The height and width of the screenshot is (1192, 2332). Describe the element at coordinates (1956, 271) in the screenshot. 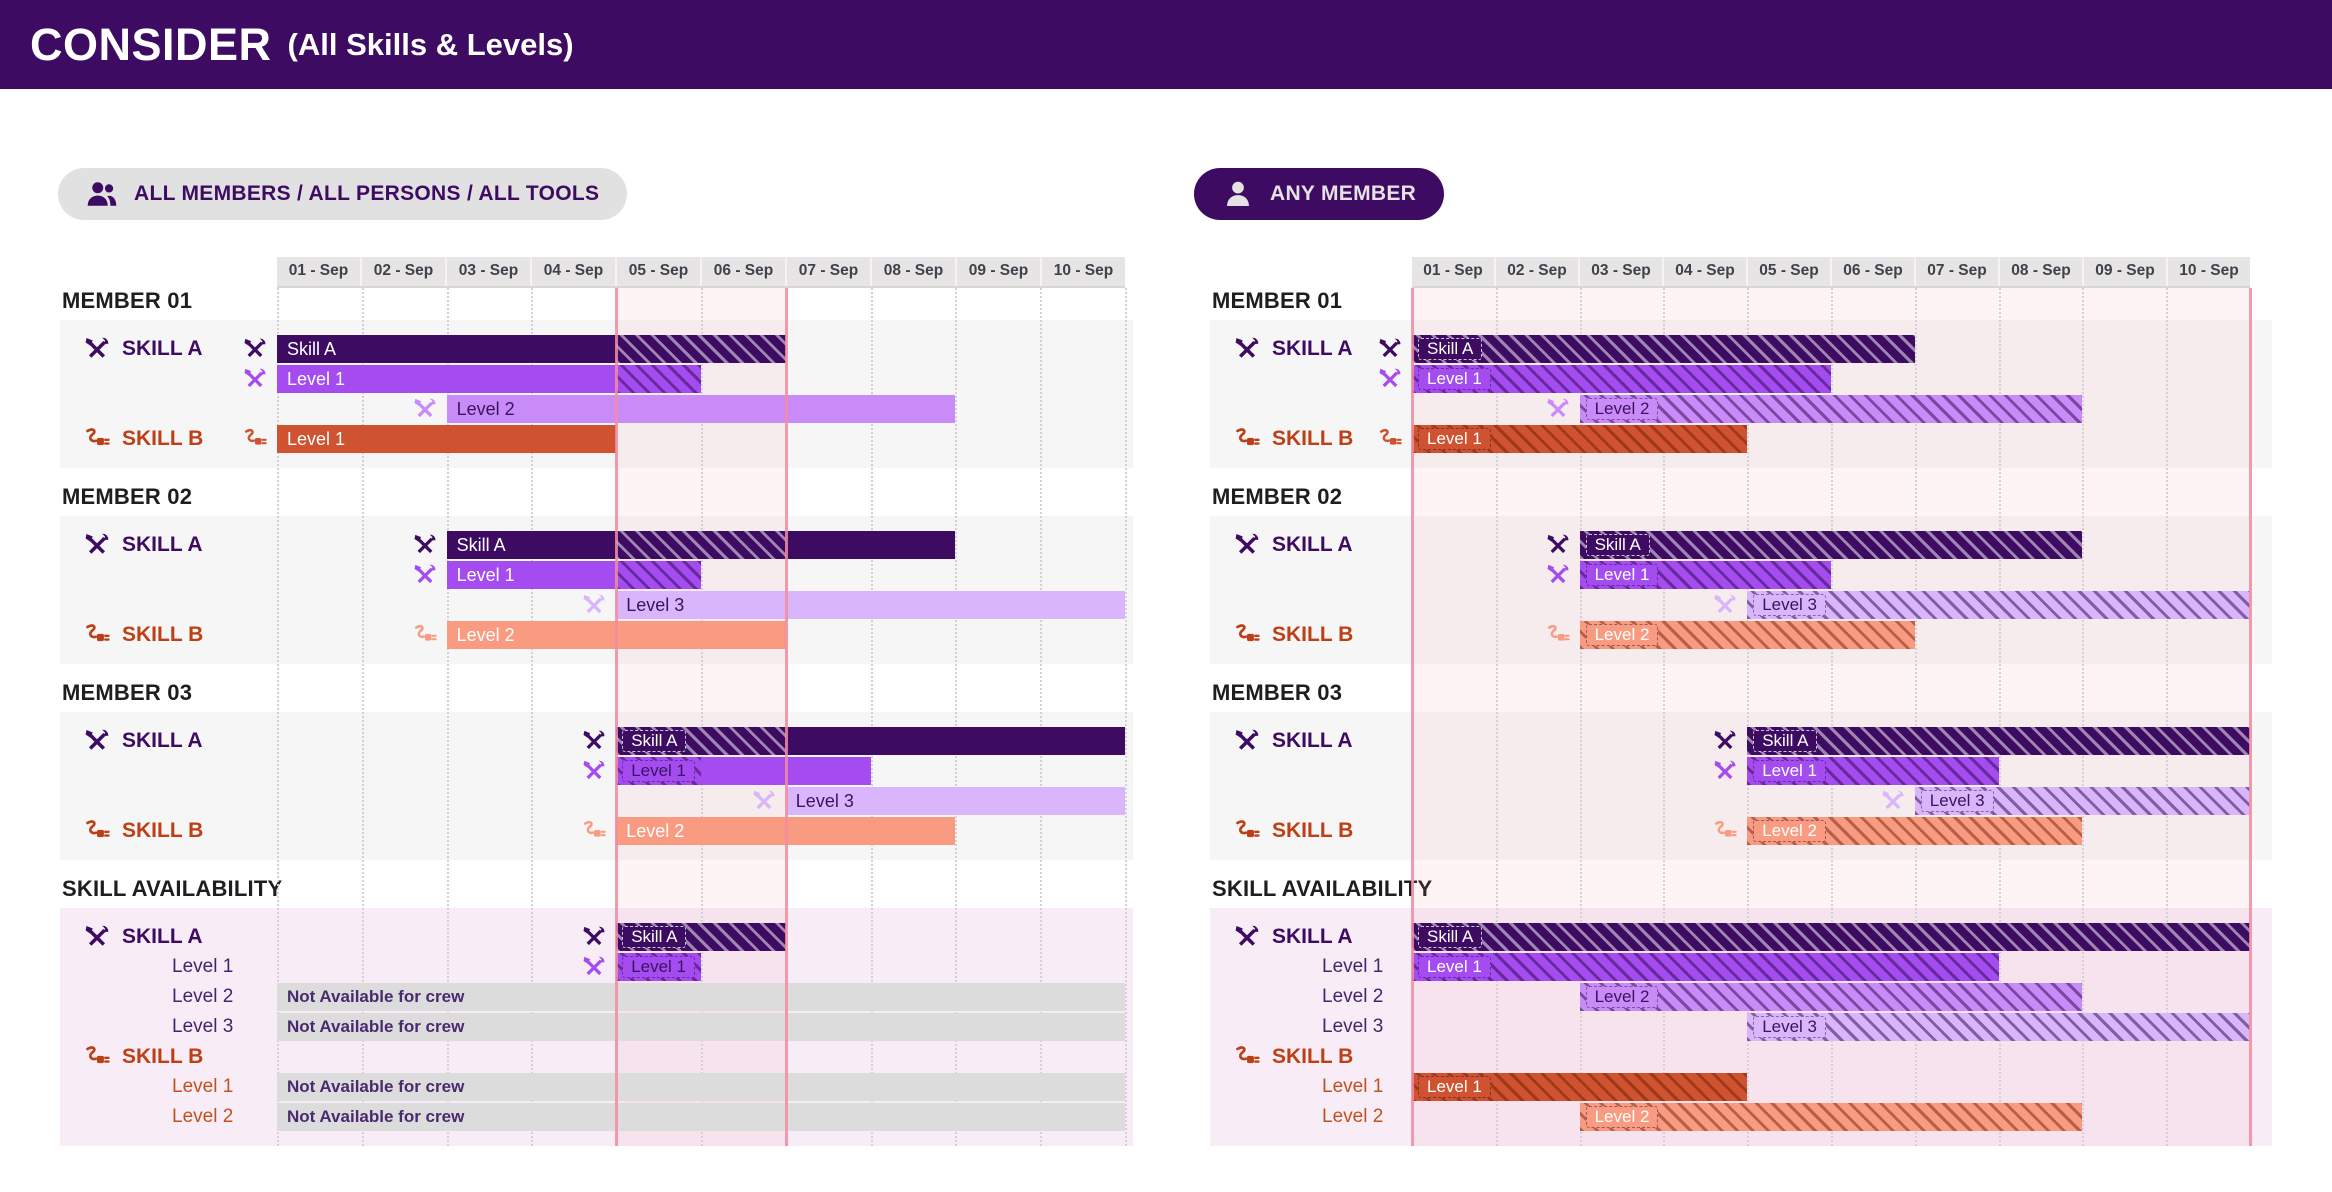

I see `day-header-cell: 07 - Sep` at that location.